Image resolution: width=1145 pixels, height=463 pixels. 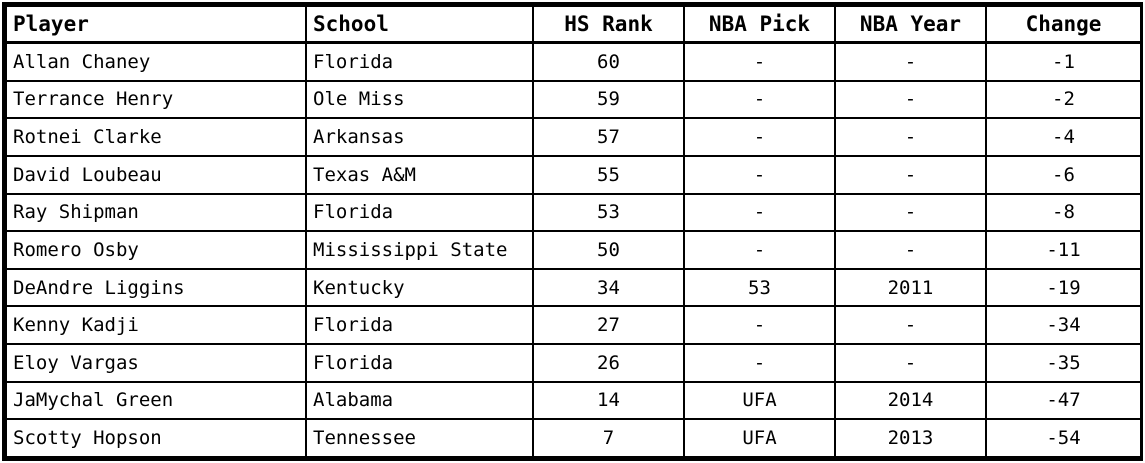 What do you see at coordinates (419, 99) in the screenshot?
I see `cell-school: Ole Miss` at bounding box center [419, 99].